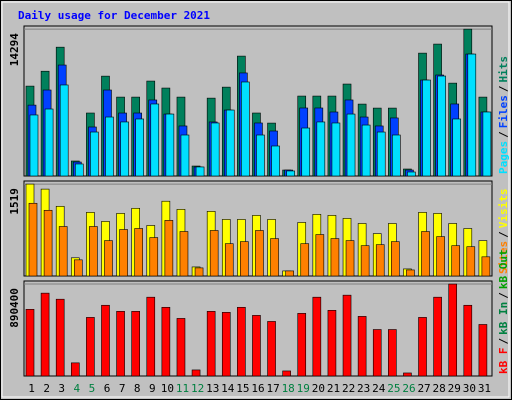 The image size is (512, 400). Describe the element at coordinates (77, 388) in the screenshot. I see `x-tick-label: 4` at that location.